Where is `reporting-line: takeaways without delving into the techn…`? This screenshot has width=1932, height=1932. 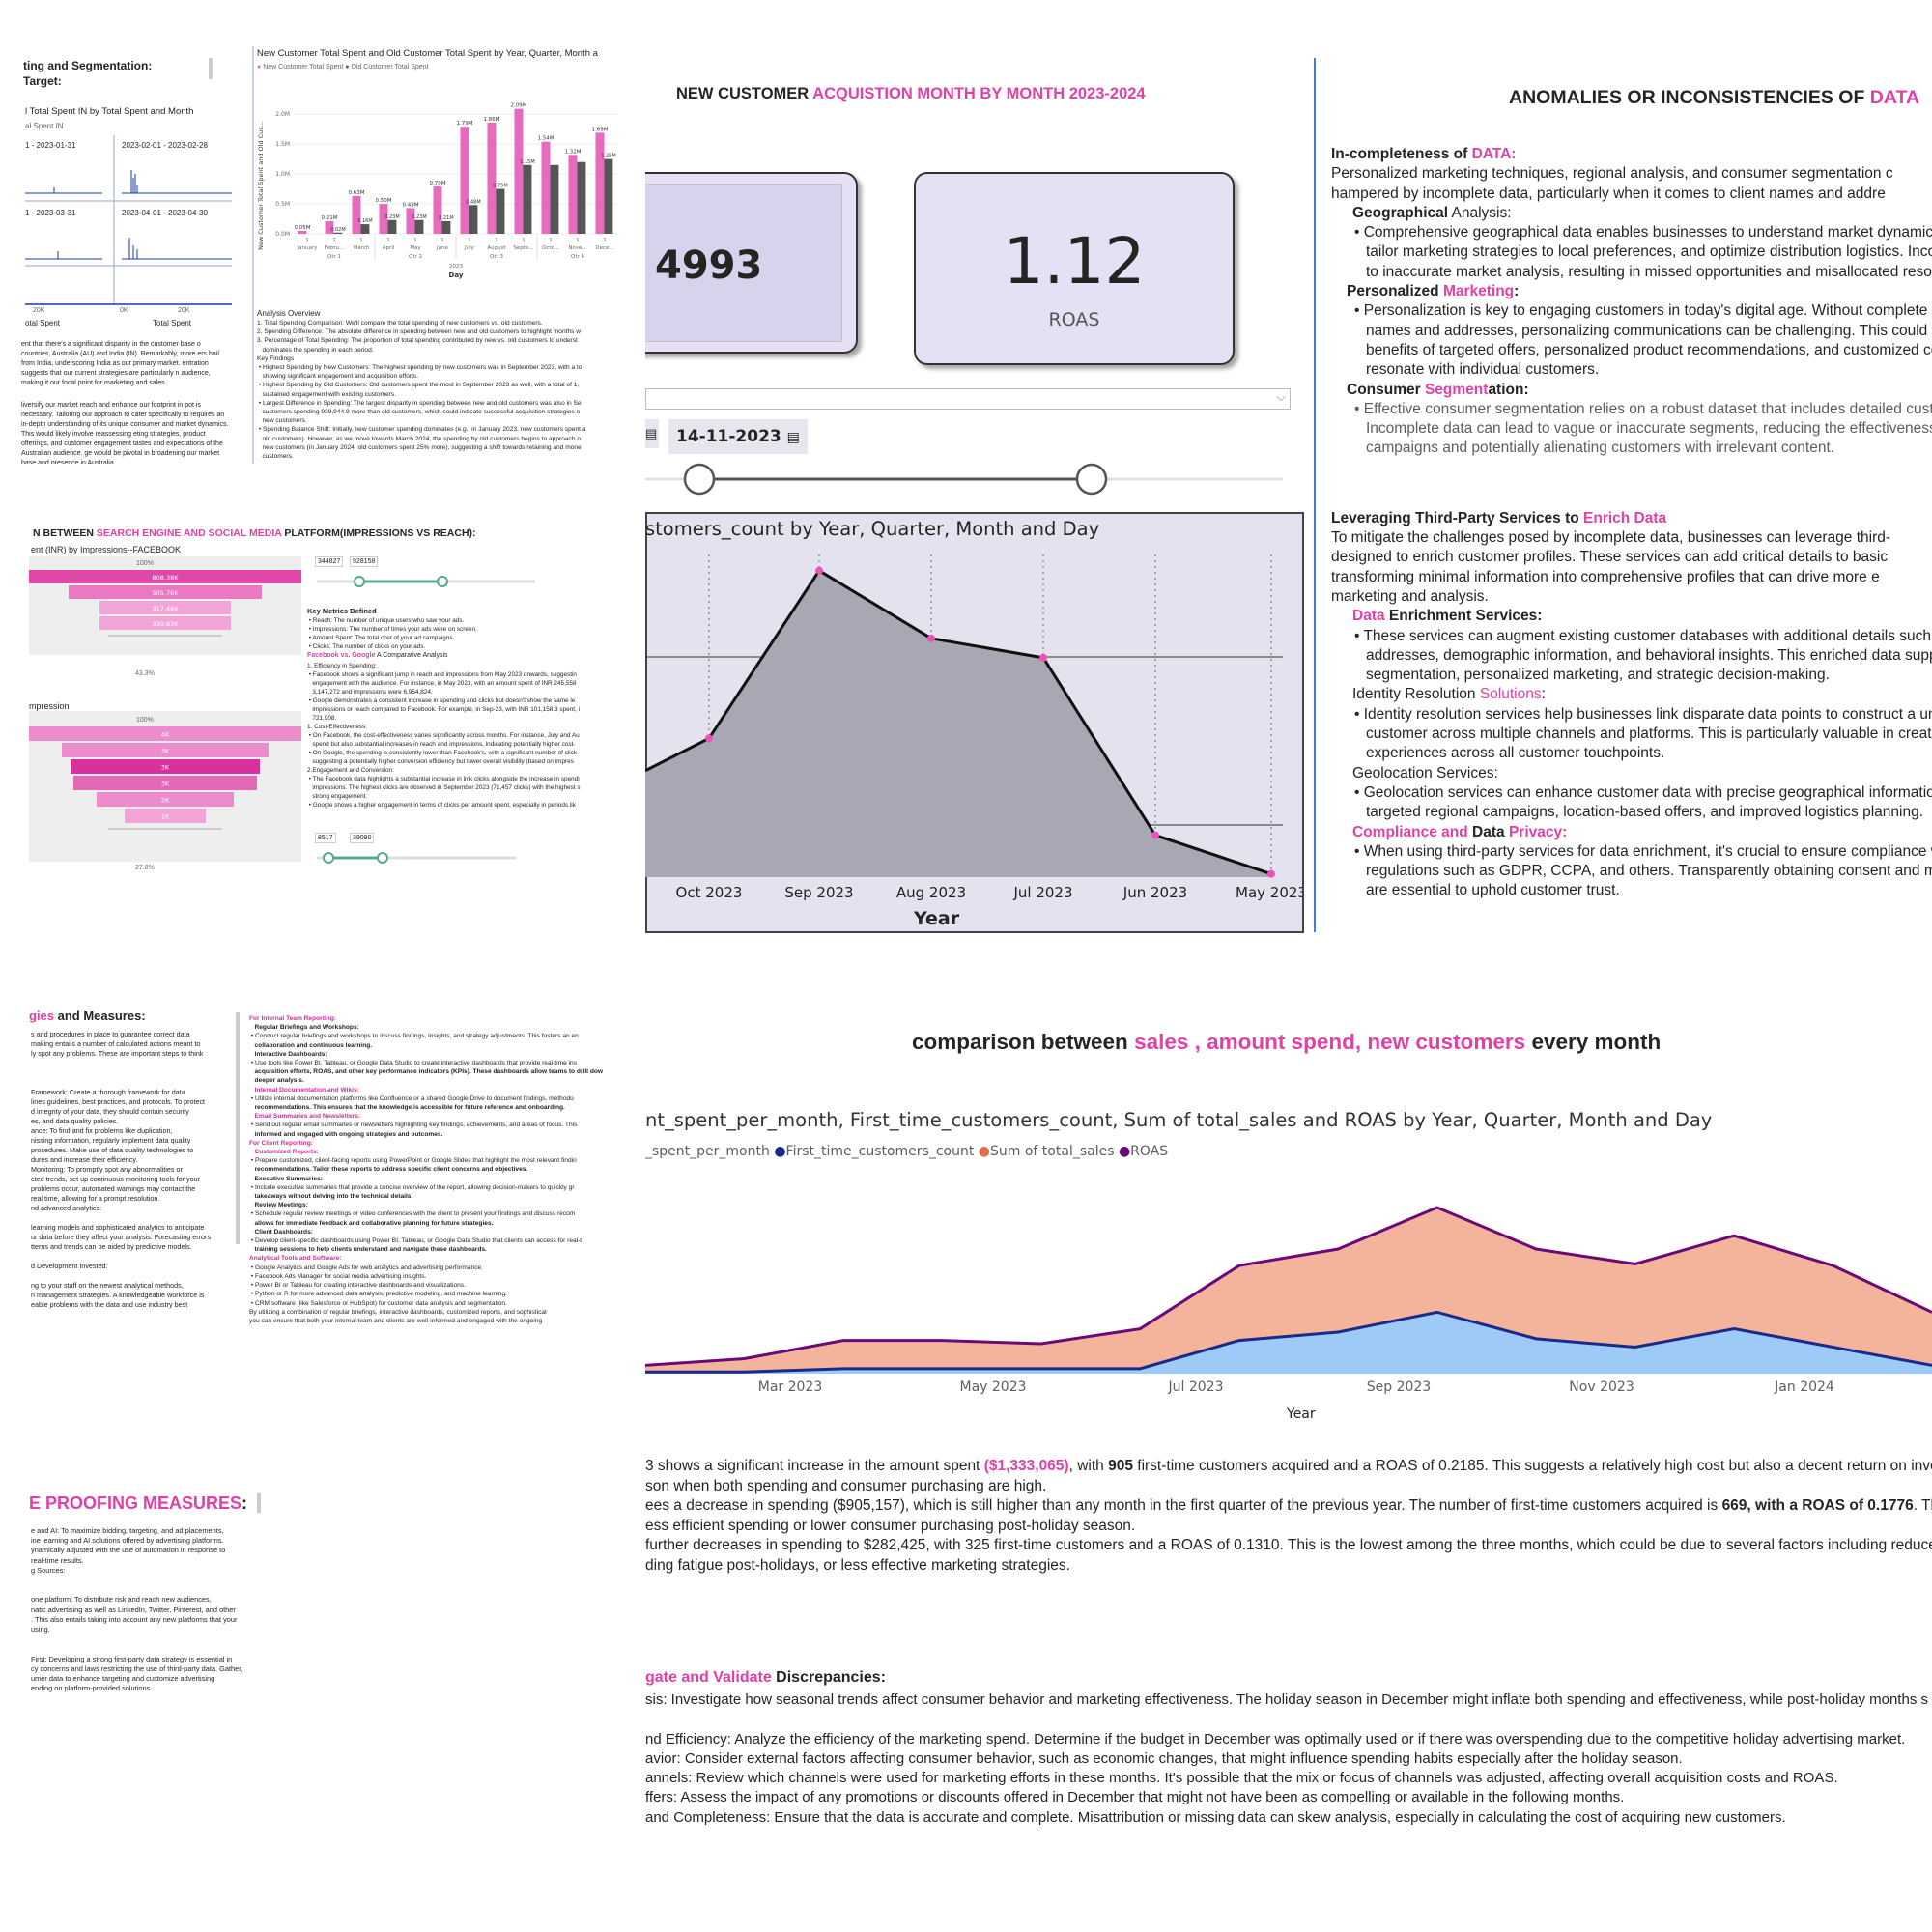 reporting-line: takeaways without delving into the techn… is located at coordinates (331, 1197).